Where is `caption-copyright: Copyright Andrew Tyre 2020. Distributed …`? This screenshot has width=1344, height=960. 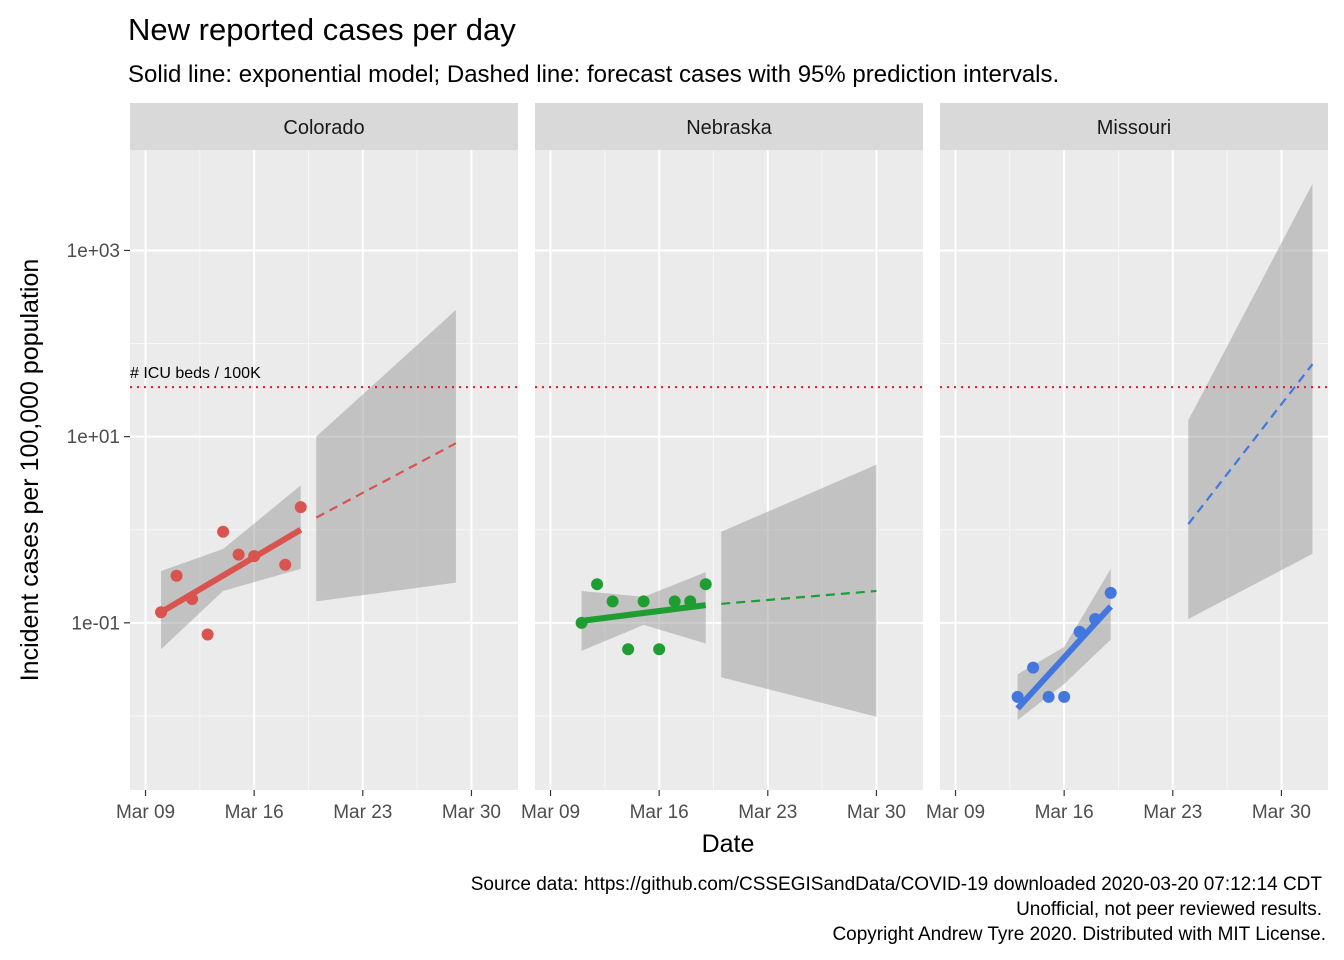
caption-copyright: Copyright Andrew Tyre 2020. Distributed … is located at coordinates (1079, 934).